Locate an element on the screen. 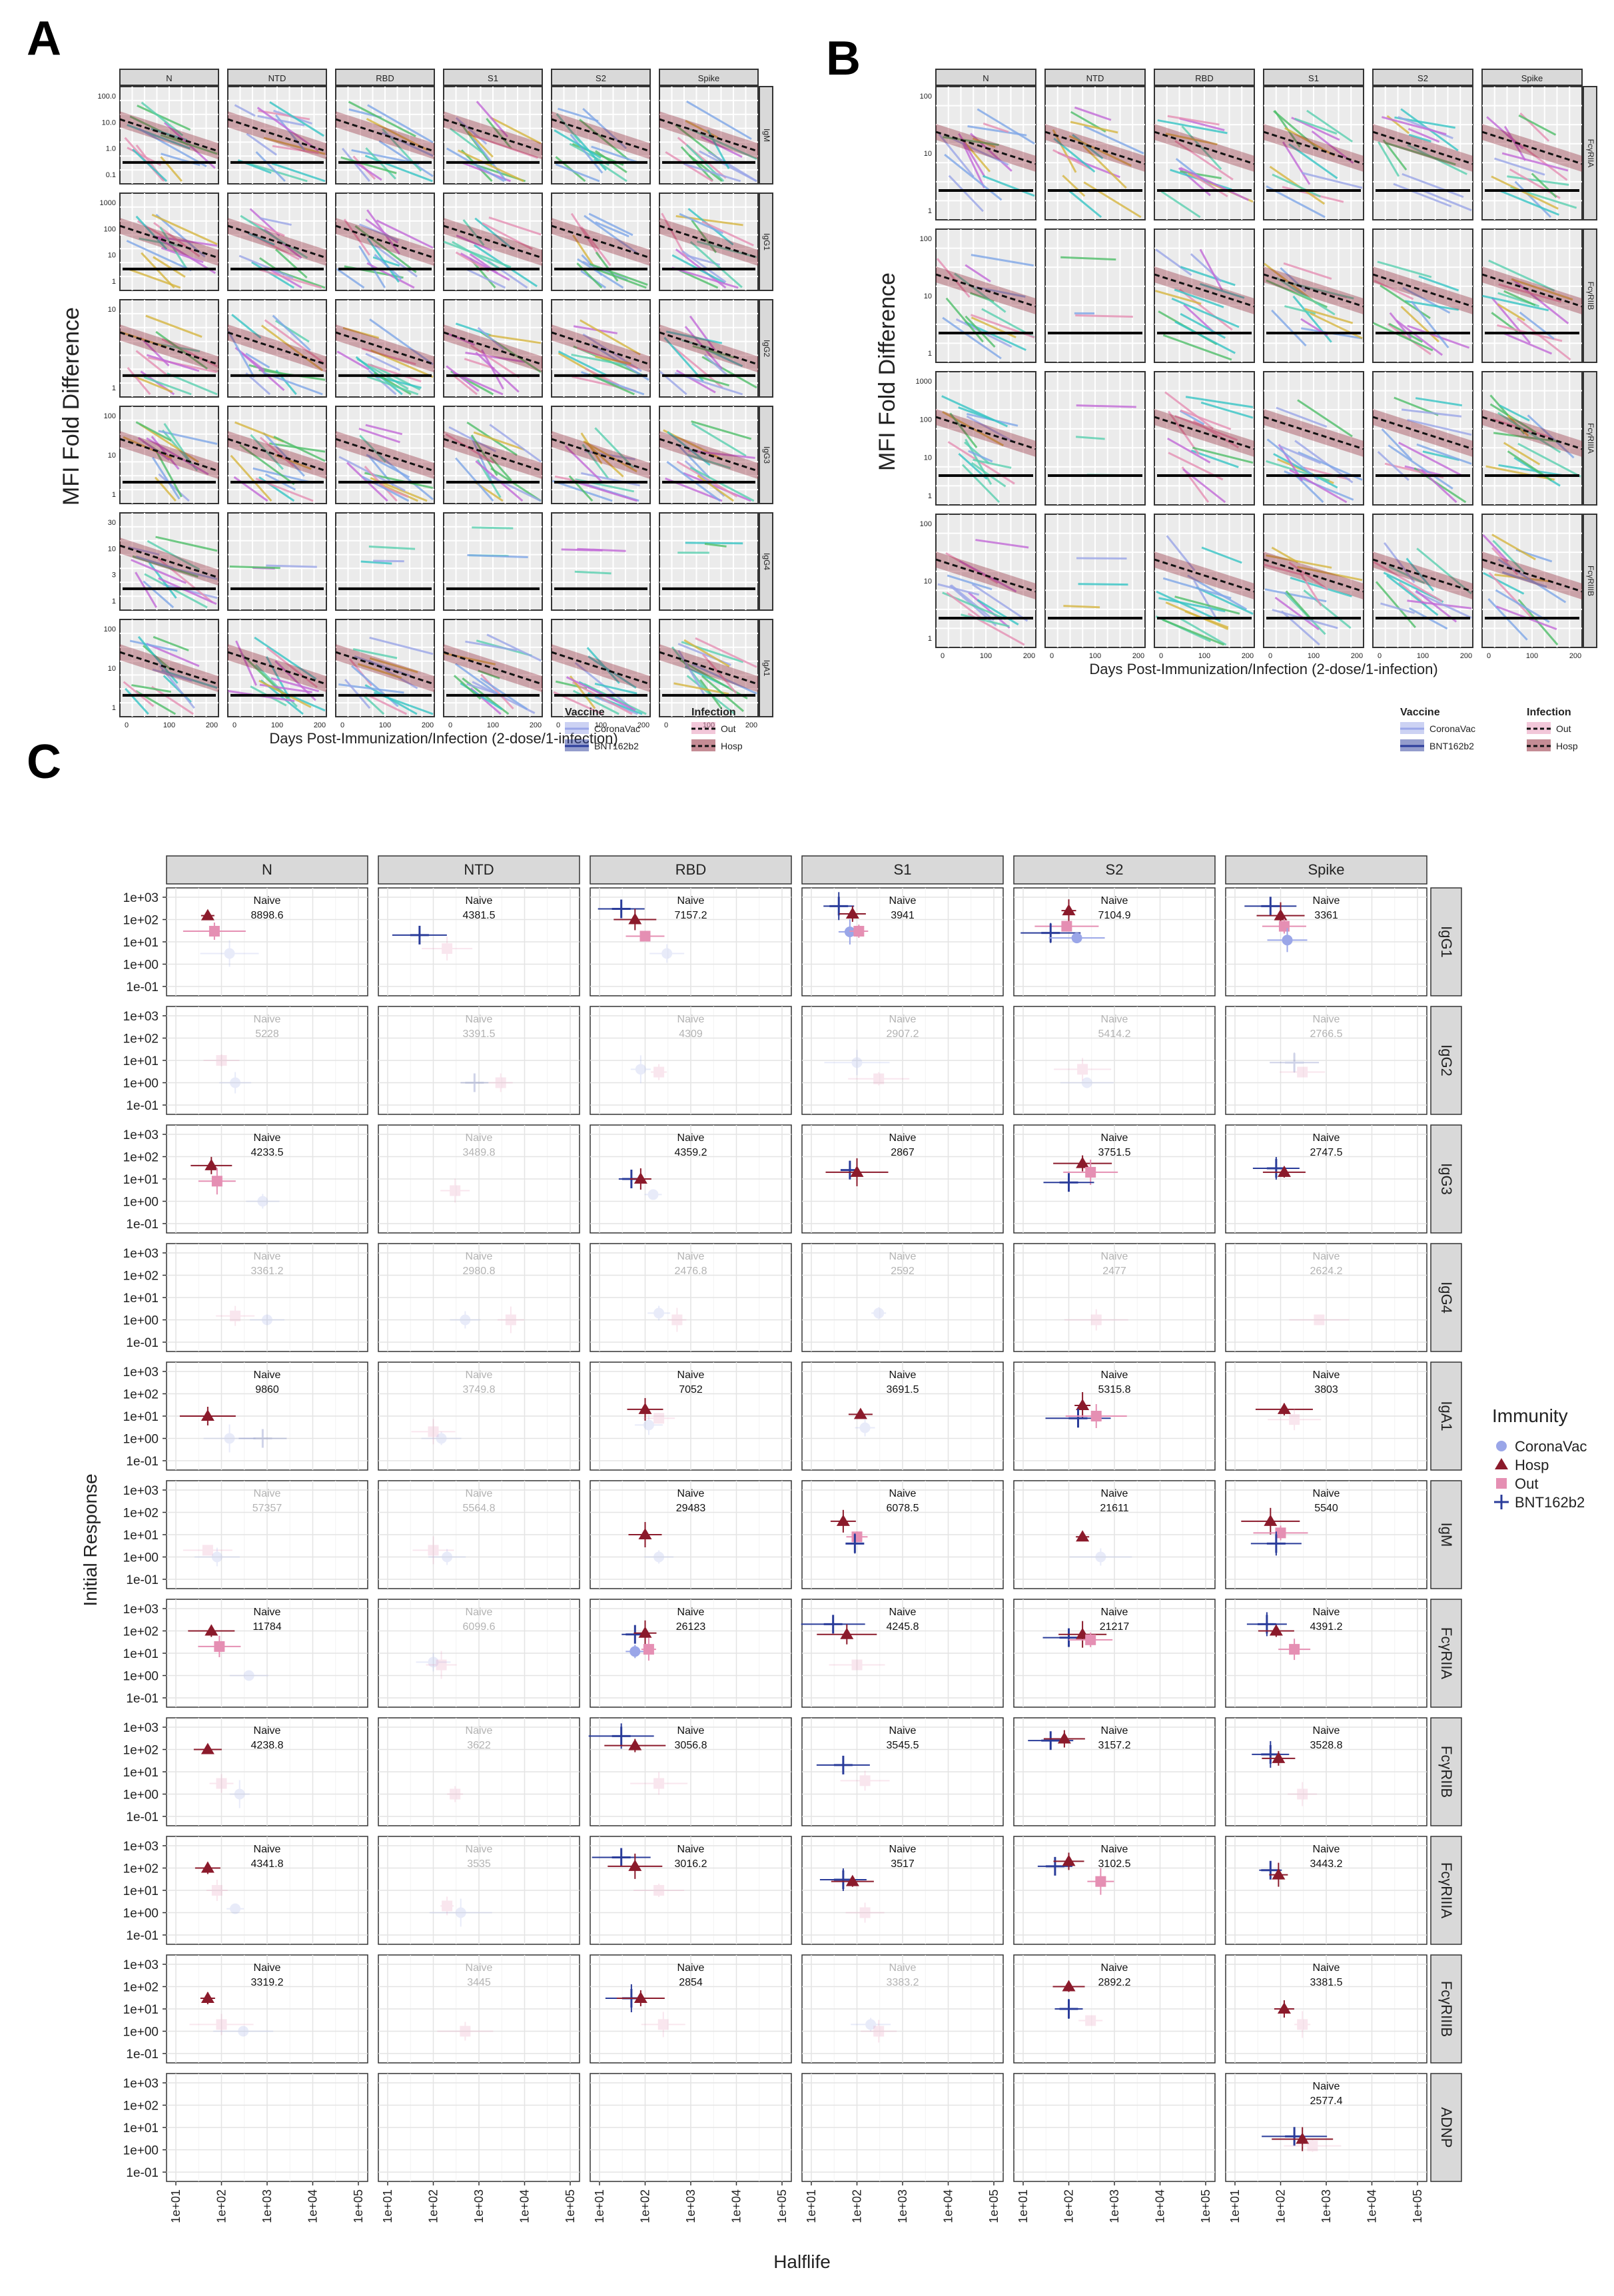 Image resolution: width=1614 pixels, height=2296 pixels. coronavac-marker is located at coordinates (1076, 938).